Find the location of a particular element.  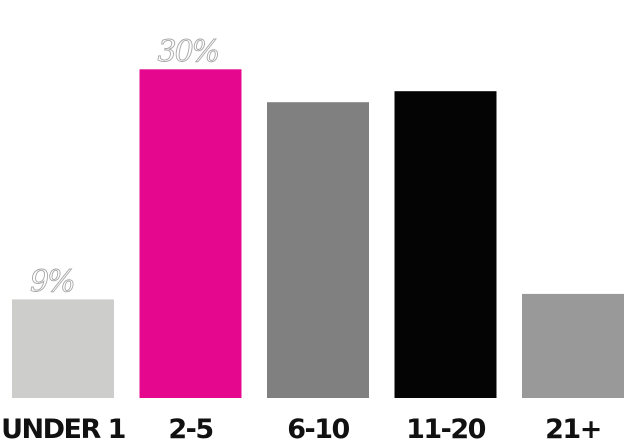

category-label: 6-10 is located at coordinates (318, 428).